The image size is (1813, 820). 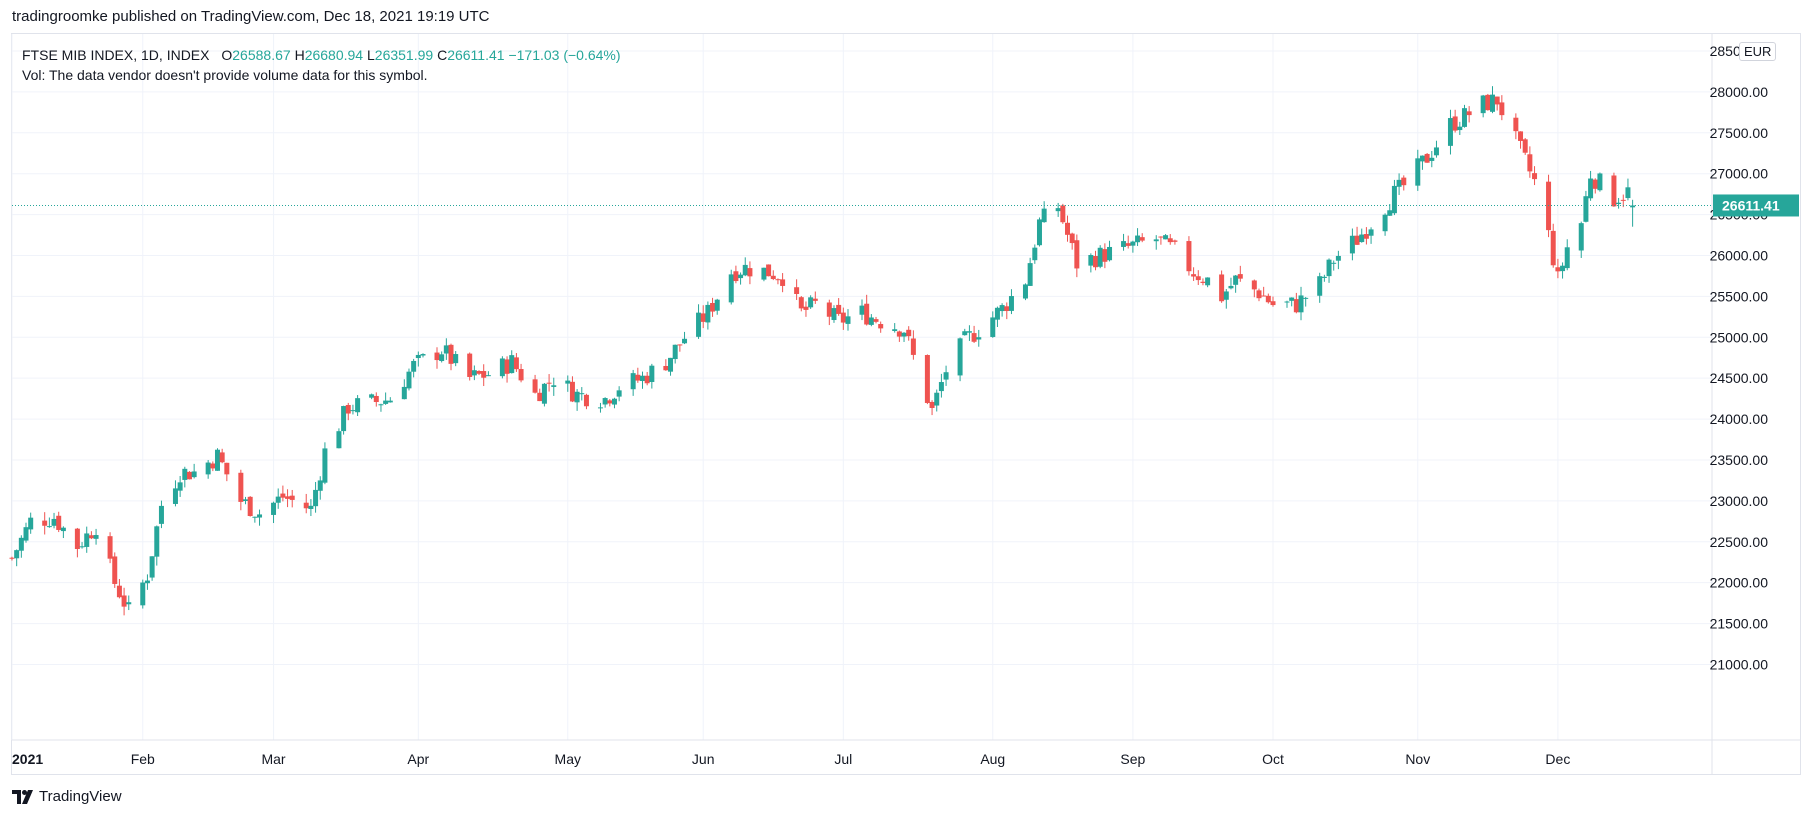 What do you see at coordinates (370, 55) in the screenshot?
I see `low-label: L` at bounding box center [370, 55].